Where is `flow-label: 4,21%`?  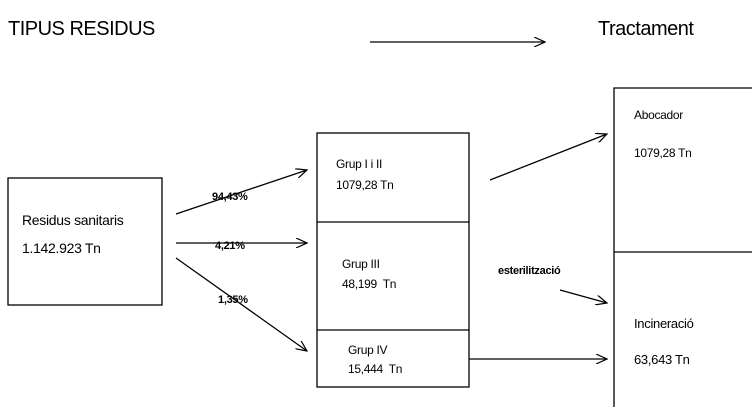 flow-label: 4,21% is located at coordinates (230, 246).